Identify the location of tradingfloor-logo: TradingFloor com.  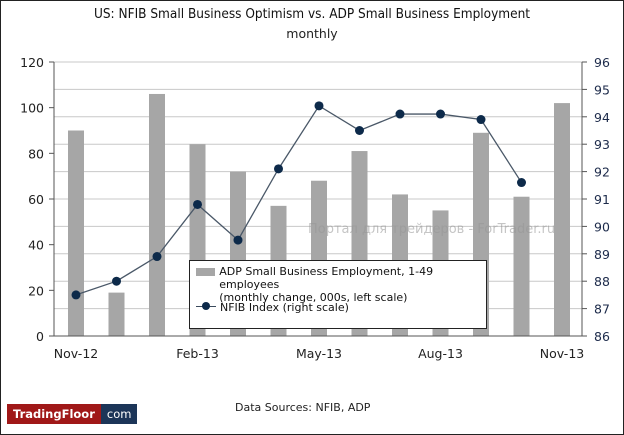
(72, 414).